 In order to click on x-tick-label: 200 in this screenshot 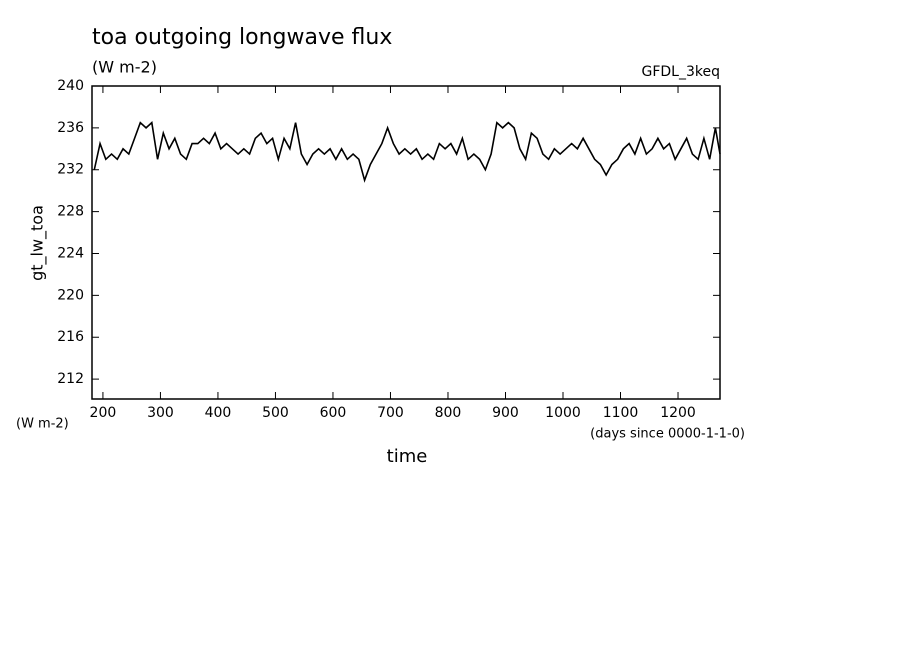, I will do `click(103, 413)`.